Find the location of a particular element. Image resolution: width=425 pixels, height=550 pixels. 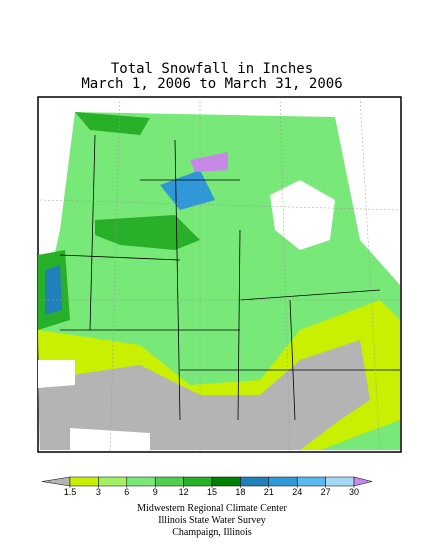

legend-arrow-high is located at coordinates (363, 481).